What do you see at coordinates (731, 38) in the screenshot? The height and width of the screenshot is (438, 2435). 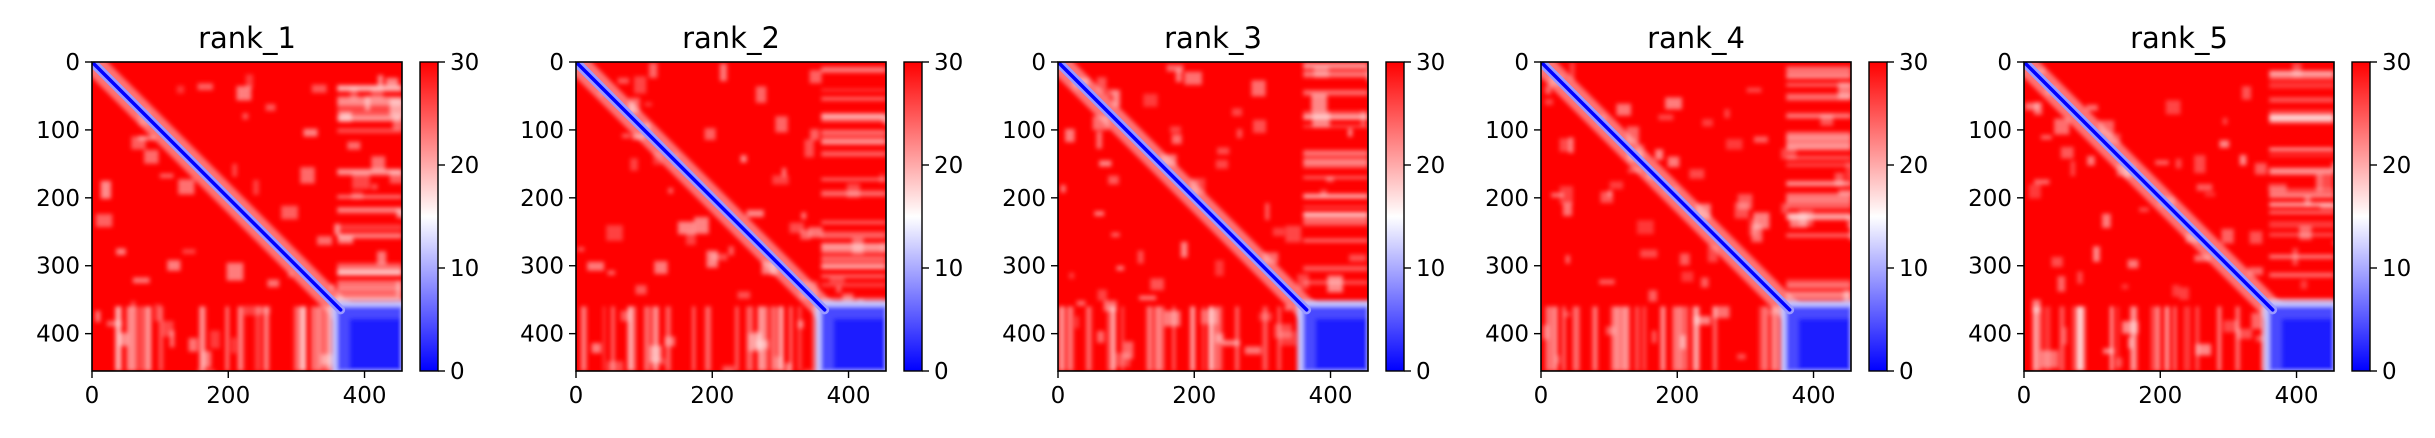 I see `chart-title: rank_2` at bounding box center [731, 38].